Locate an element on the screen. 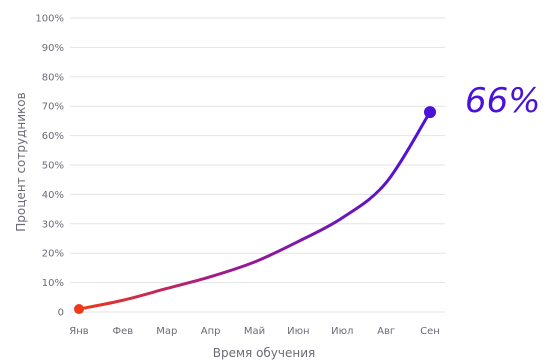 This screenshot has height=361, width=547. end-value-label: 66% is located at coordinates (503, 101).